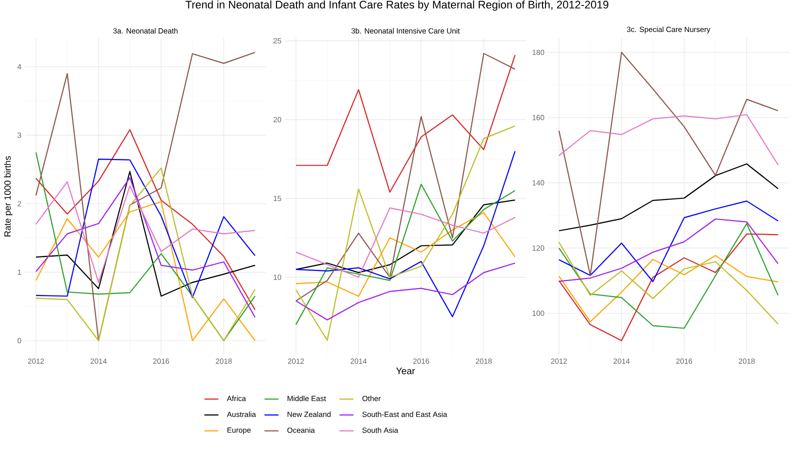  I want to click on x-axis-title: Year, so click(405, 371).